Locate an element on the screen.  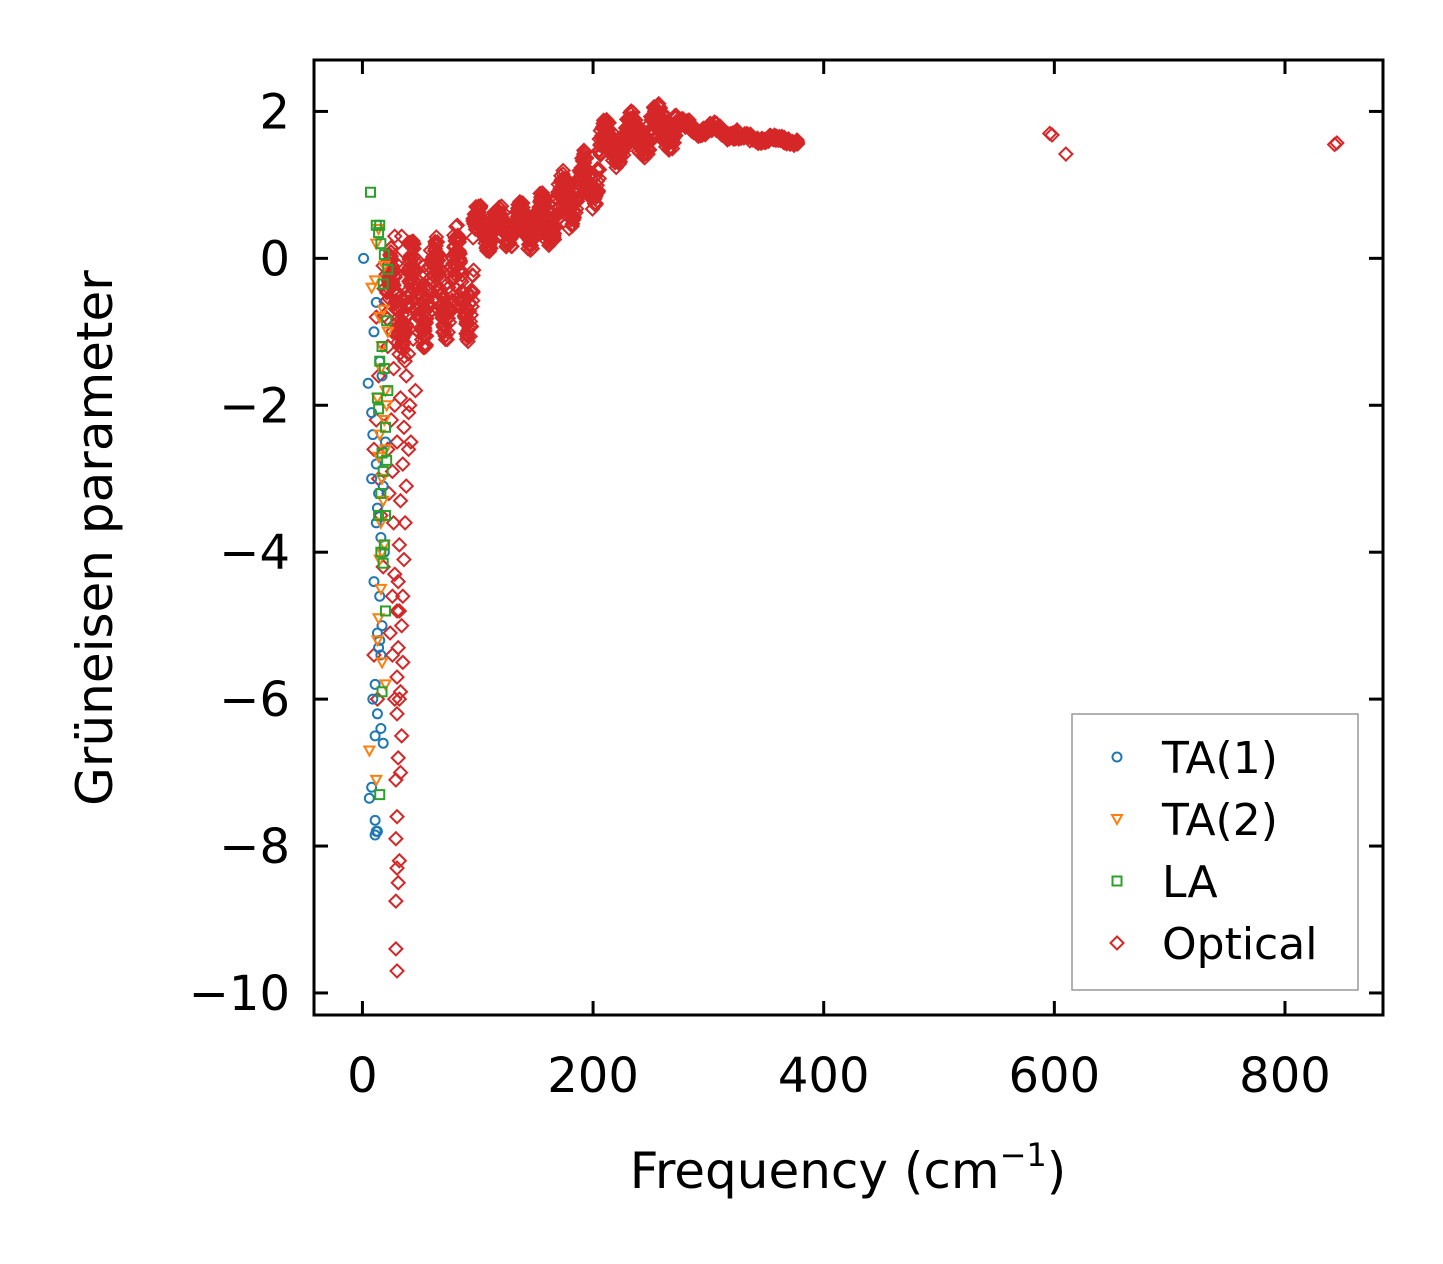
legend-item: TA(2) is located at coordinates (1194, 820).